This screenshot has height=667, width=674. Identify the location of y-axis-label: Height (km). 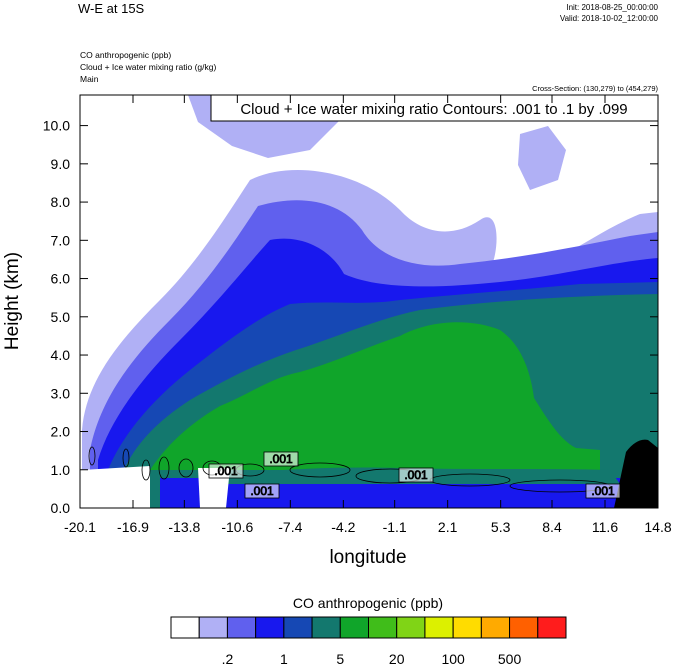
(12, 301).